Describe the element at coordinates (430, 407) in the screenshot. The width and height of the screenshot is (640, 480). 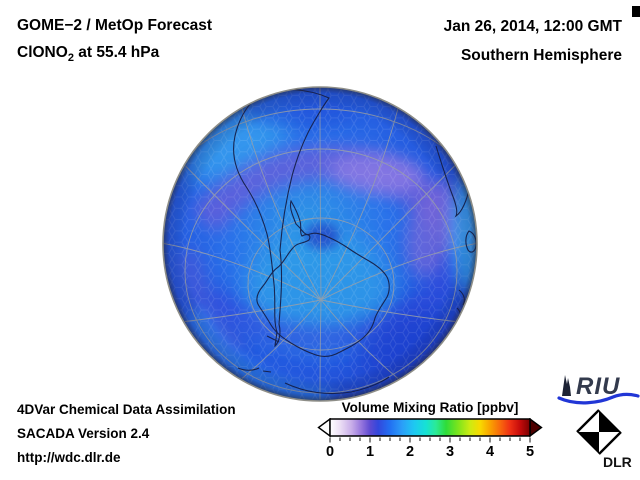
I see `colorbar-title: Volume Mixing Ratio [ppbv]` at that location.